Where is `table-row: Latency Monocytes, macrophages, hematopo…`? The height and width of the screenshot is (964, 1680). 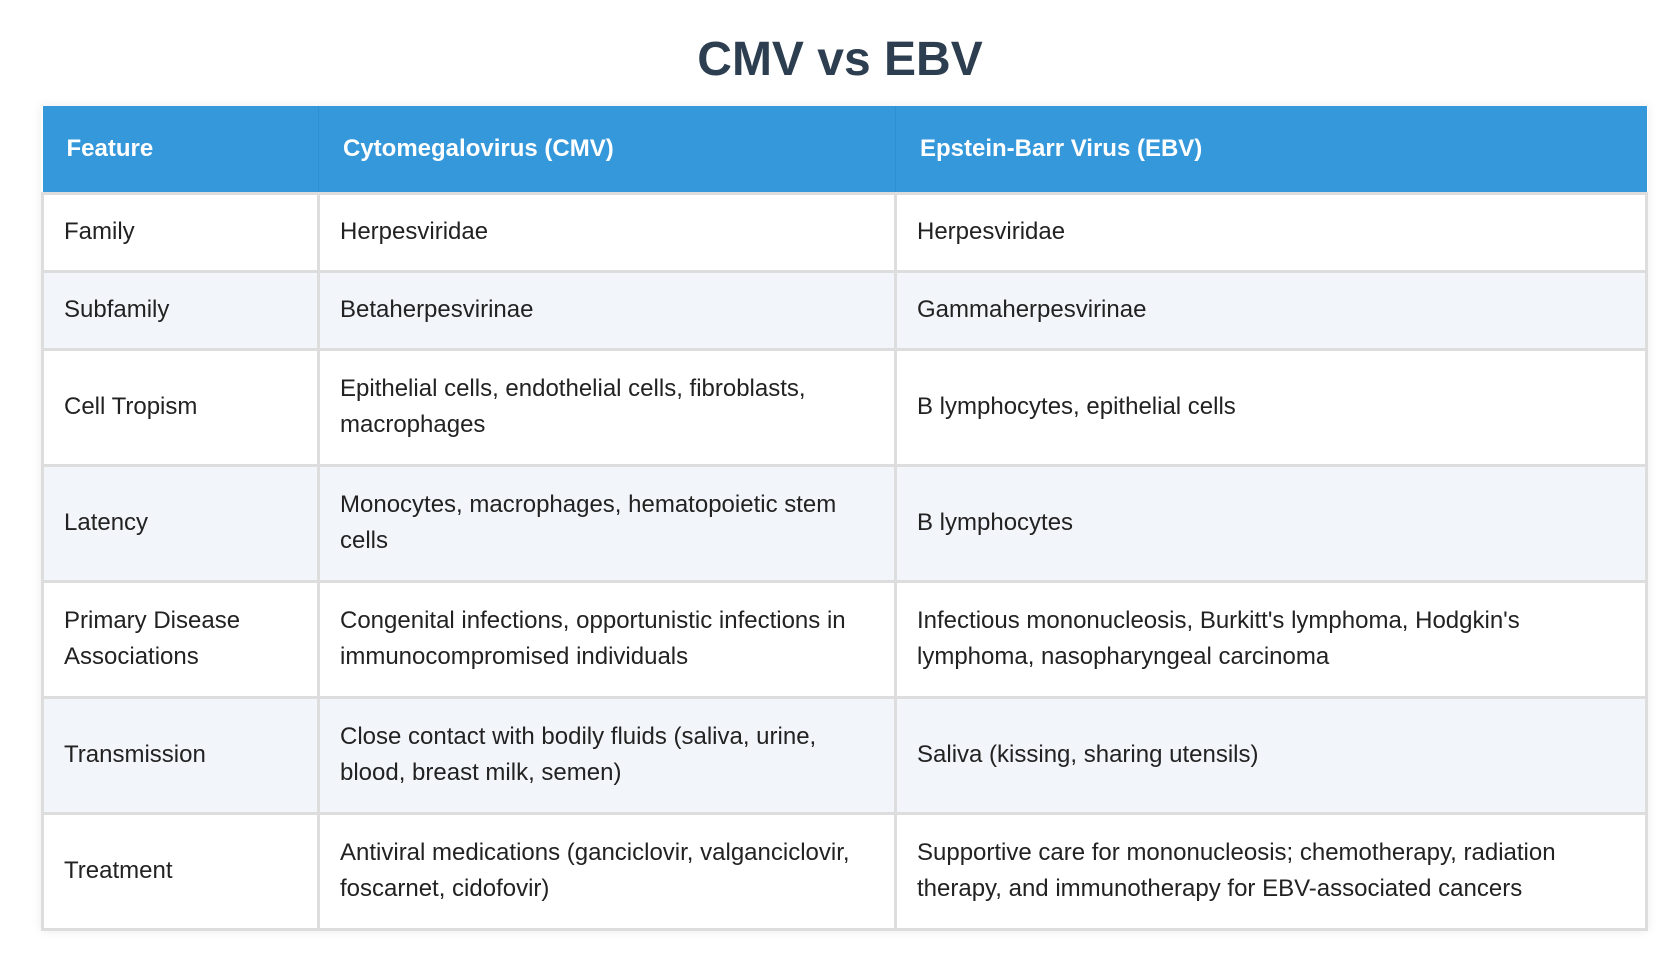 table-row: Latency Monocytes, macrophages, hematopo… is located at coordinates (844, 523).